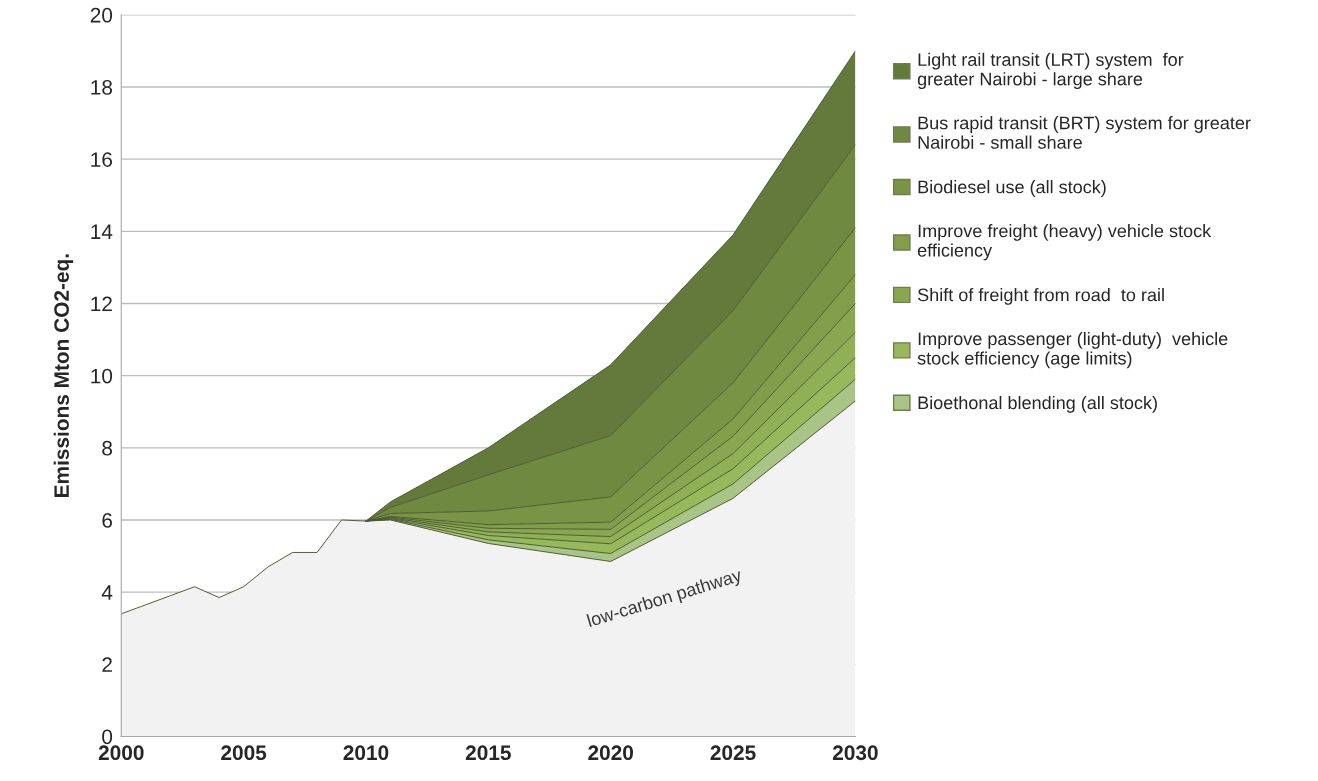 The width and height of the screenshot is (1318, 781). What do you see at coordinates (101, 15) in the screenshot?
I see `y-tick-label: 20` at bounding box center [101, 15].